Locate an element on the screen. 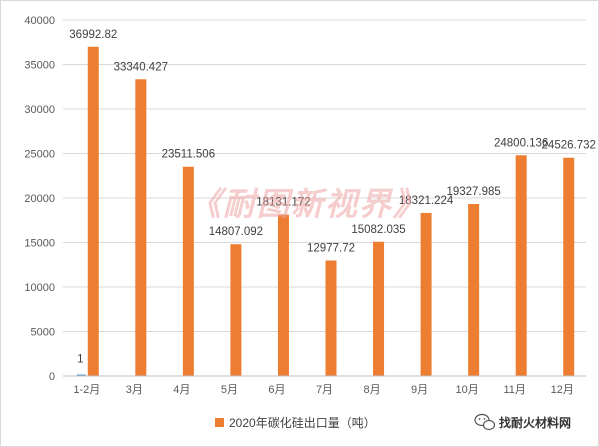 This screenshot has height=447, width=599. data-label: 36992.82 is located at coordinates (93, 35).